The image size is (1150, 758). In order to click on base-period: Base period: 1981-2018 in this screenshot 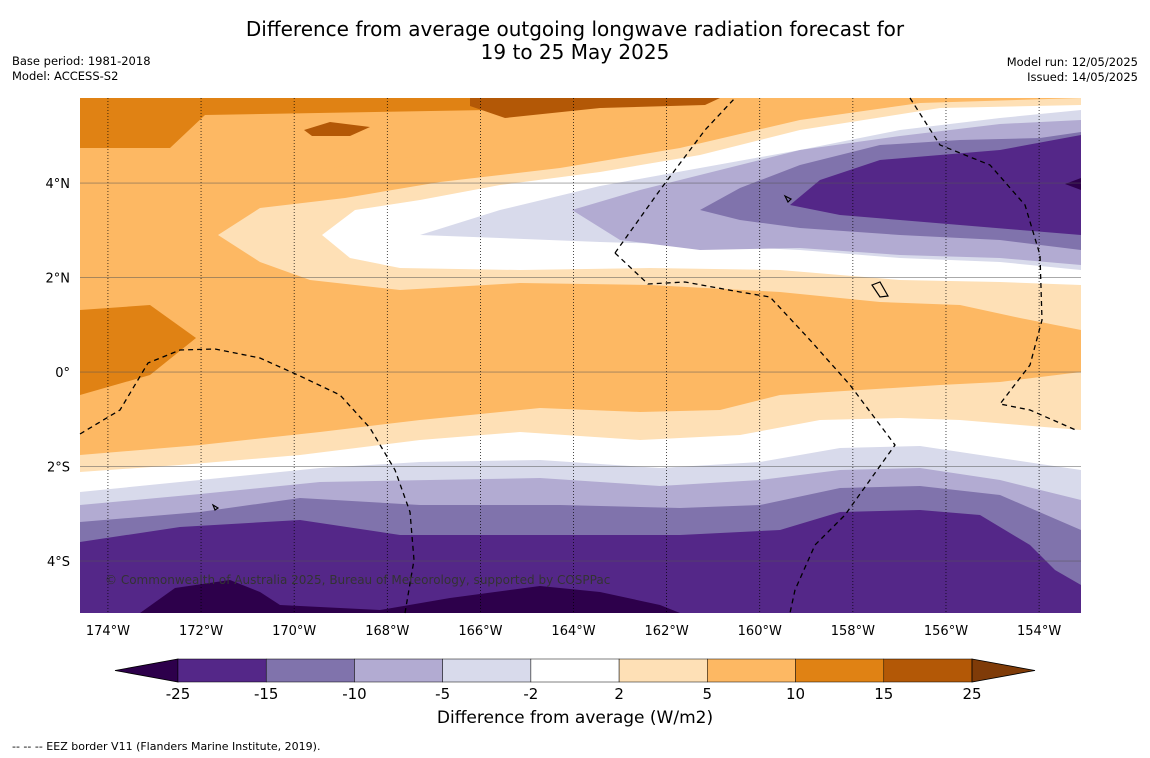, I will do `click(81, 61)`.